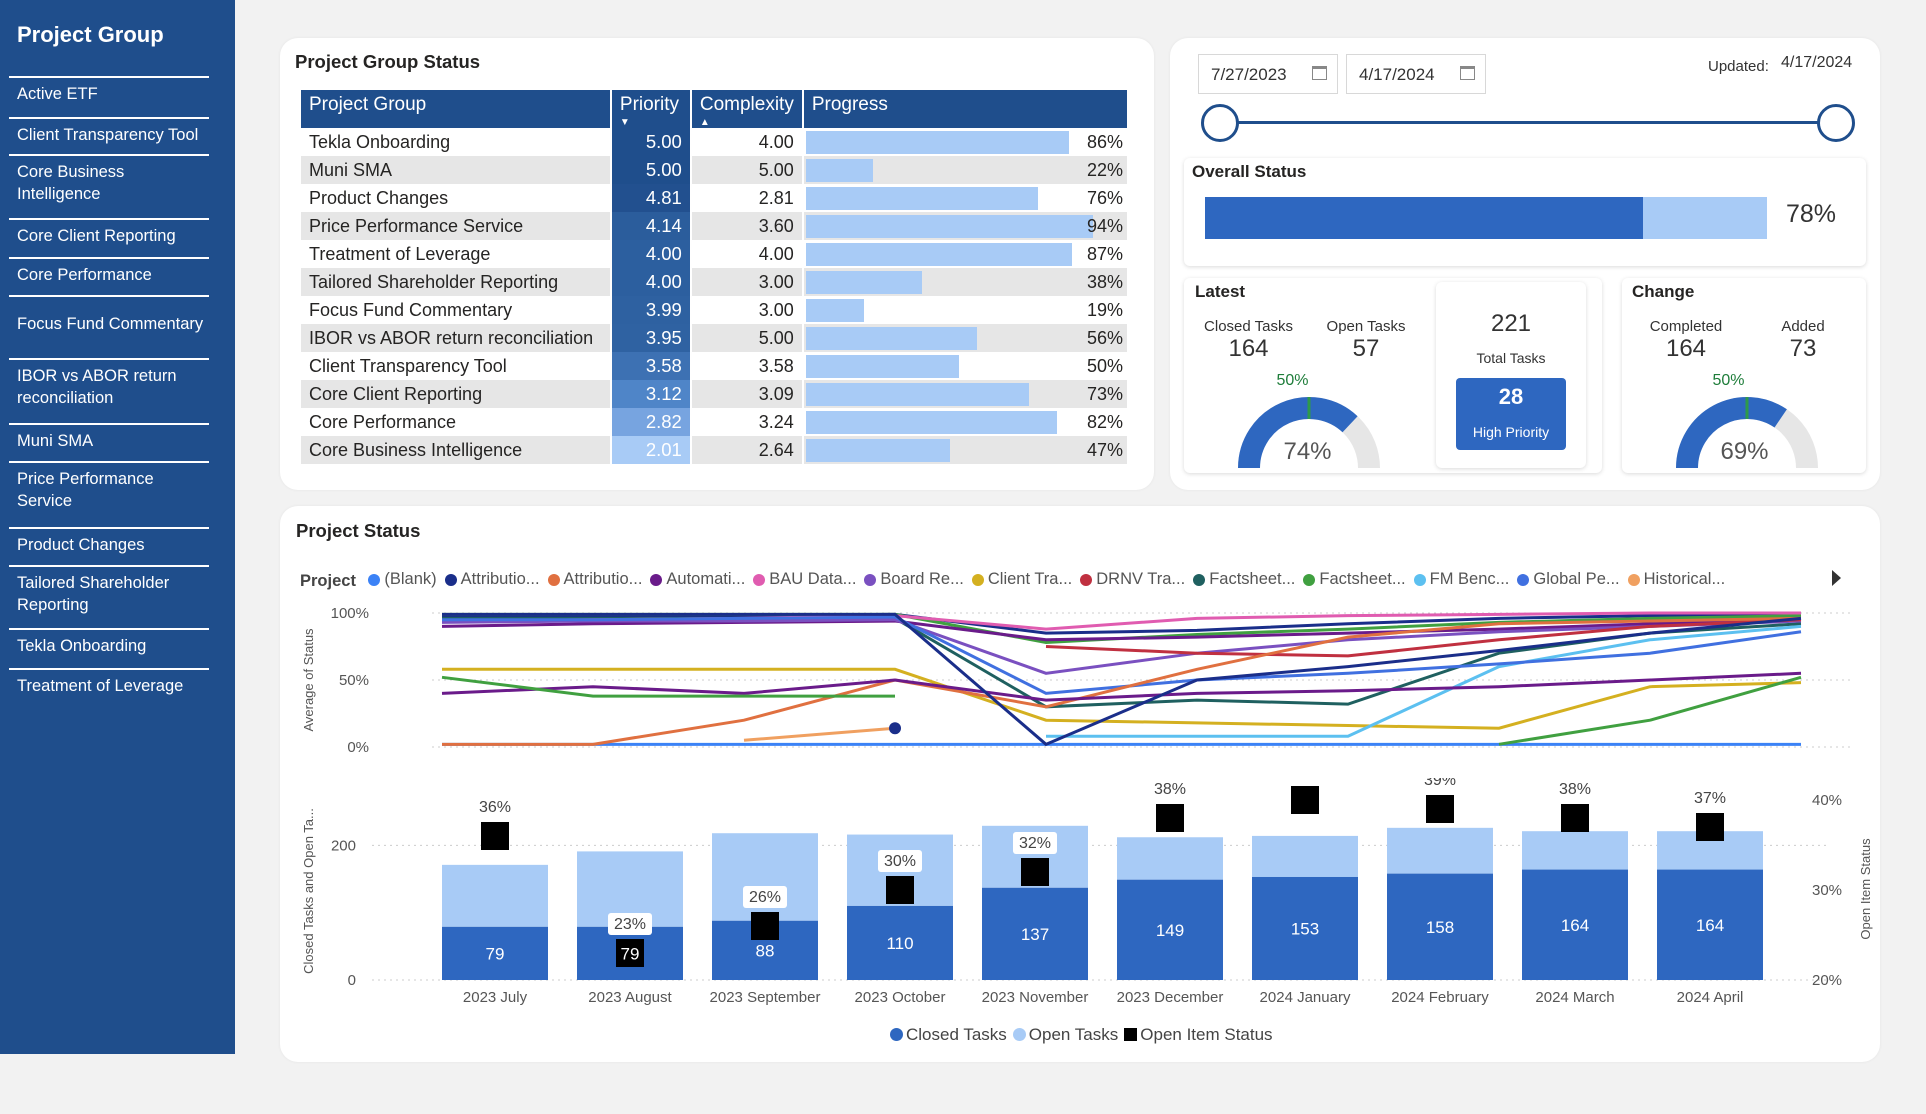 The image size is (1926, 1114). I want to click on table-row: Core Performance 2.82 3.24 82%, so click(715, 422).